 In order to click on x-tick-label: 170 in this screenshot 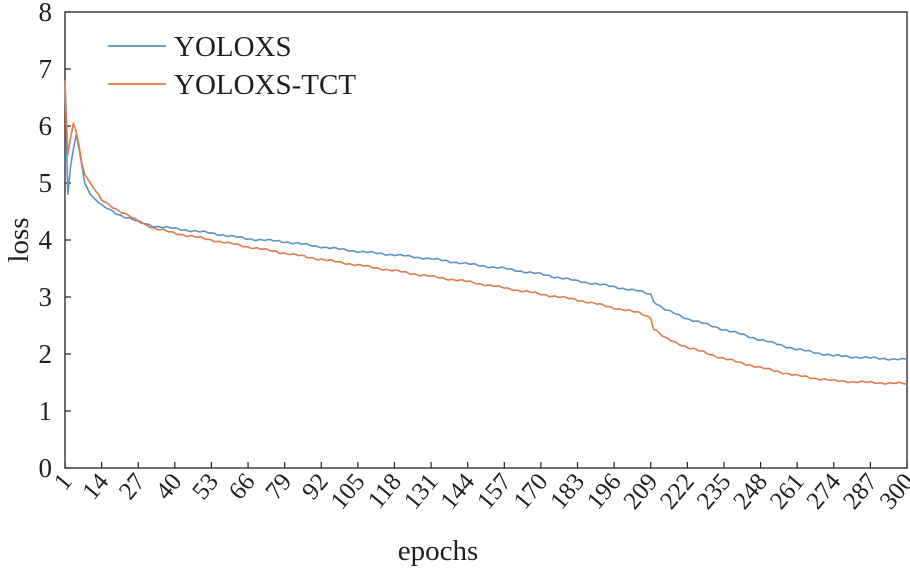, I will do `click(531, 492)`.